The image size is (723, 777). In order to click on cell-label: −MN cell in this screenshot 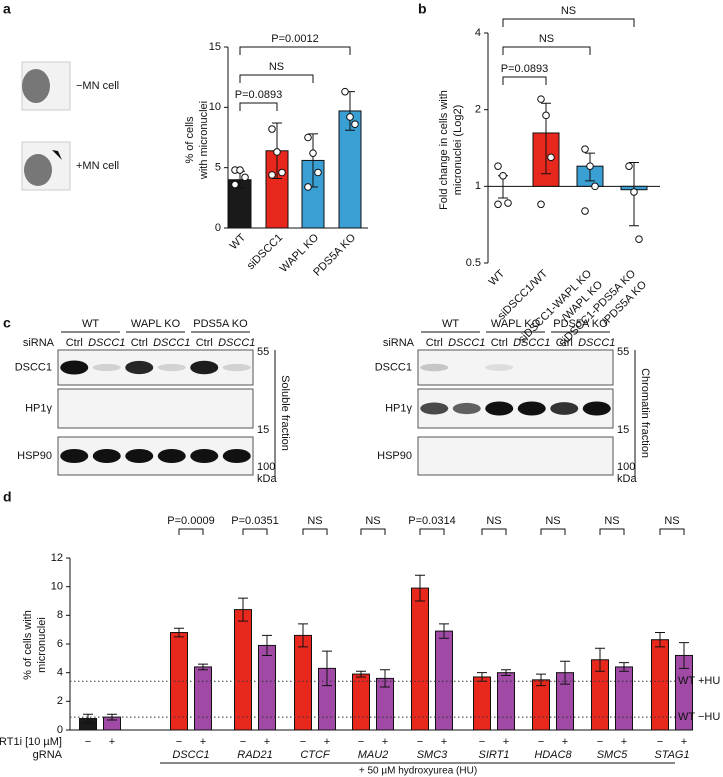, I will do `click(97, 86)`.